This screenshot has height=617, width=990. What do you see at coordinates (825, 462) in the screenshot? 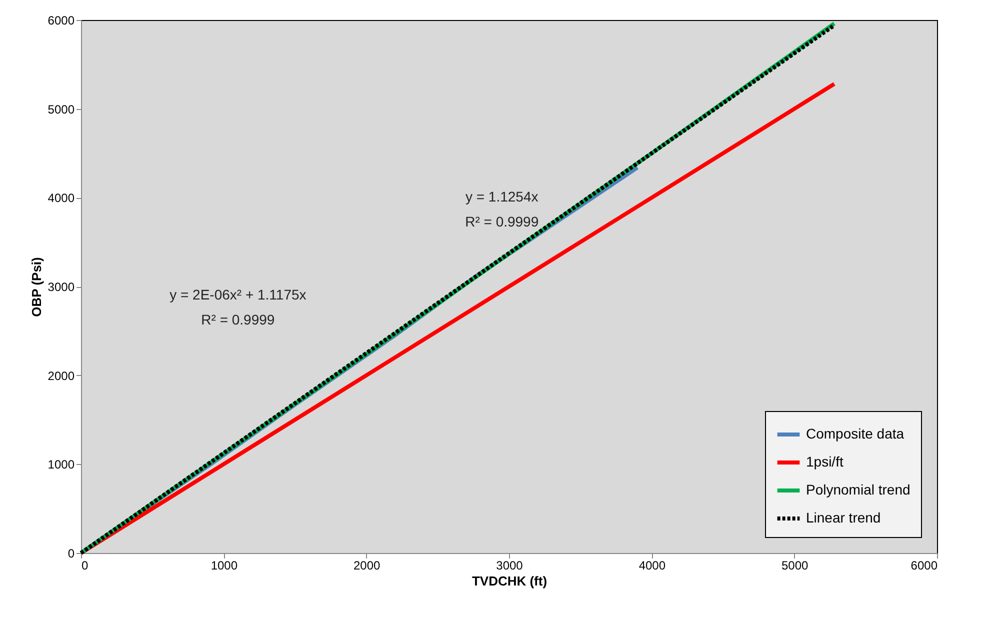
I see `legend-label: 1psi/ft` at bounding box center [825, 462].